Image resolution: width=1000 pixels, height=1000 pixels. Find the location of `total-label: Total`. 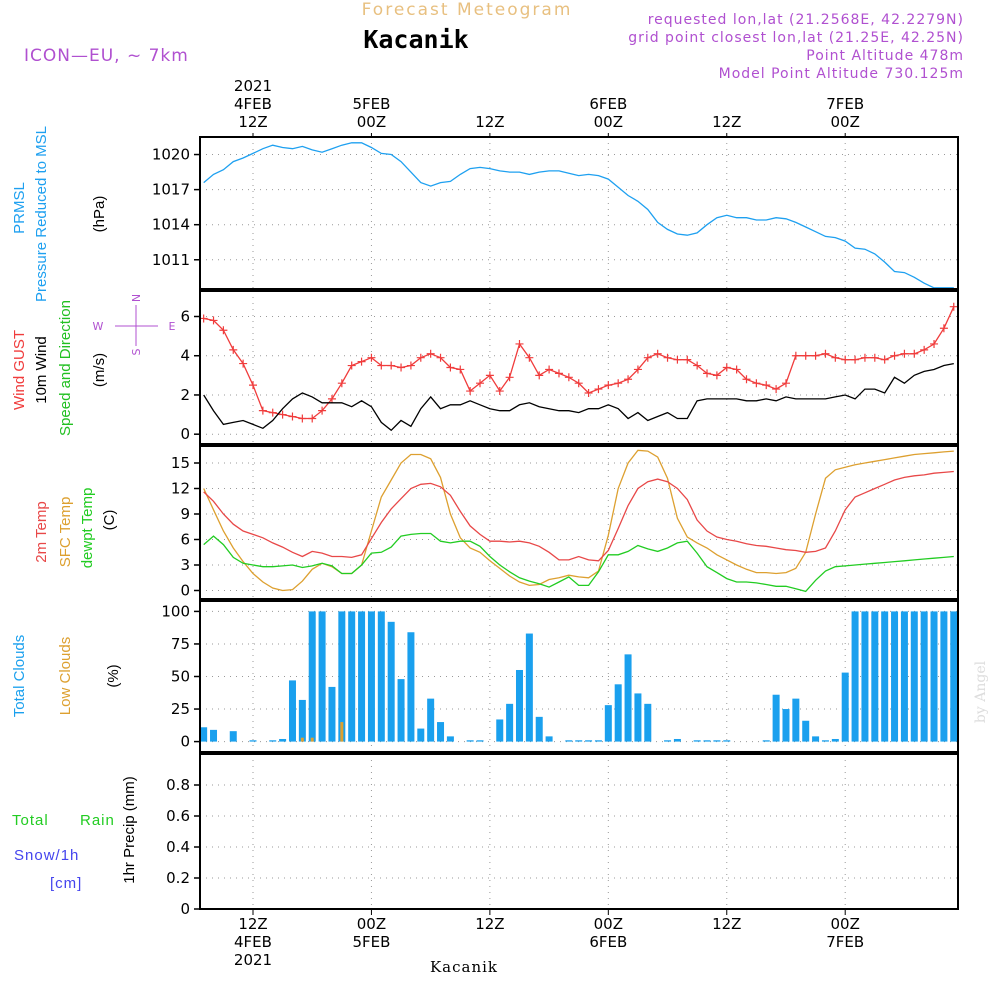

total-label: Total is located at coordinates (30, 820).